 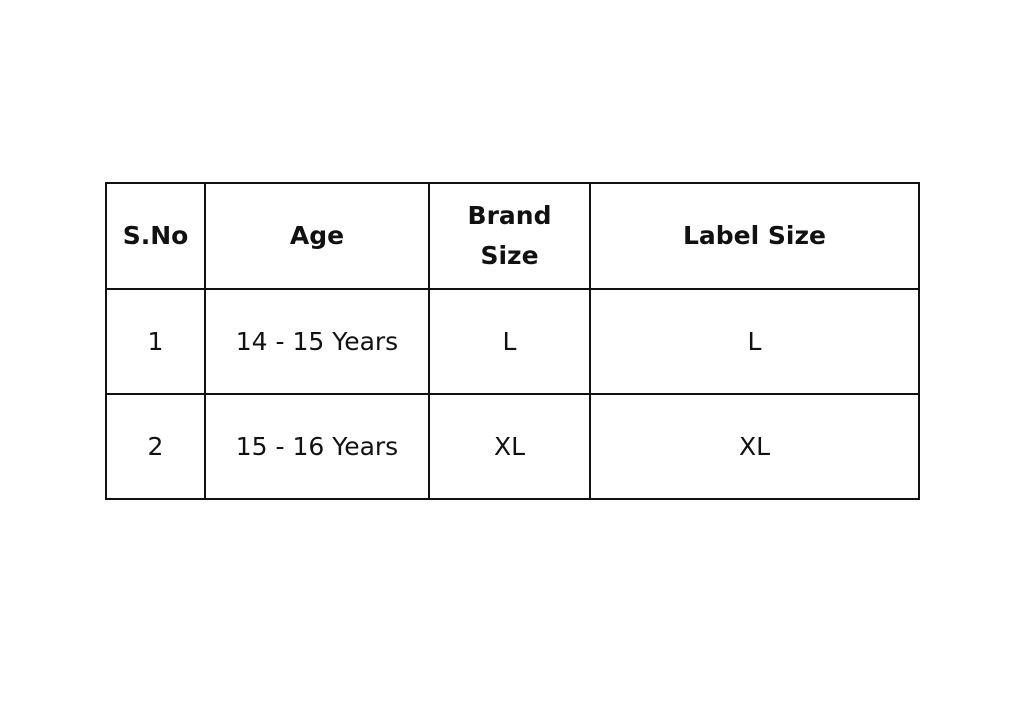 What do you see at coordinates (155, 236) in the screenshot?
I see `header-sno: S.No` at bounding box center [155, 236].